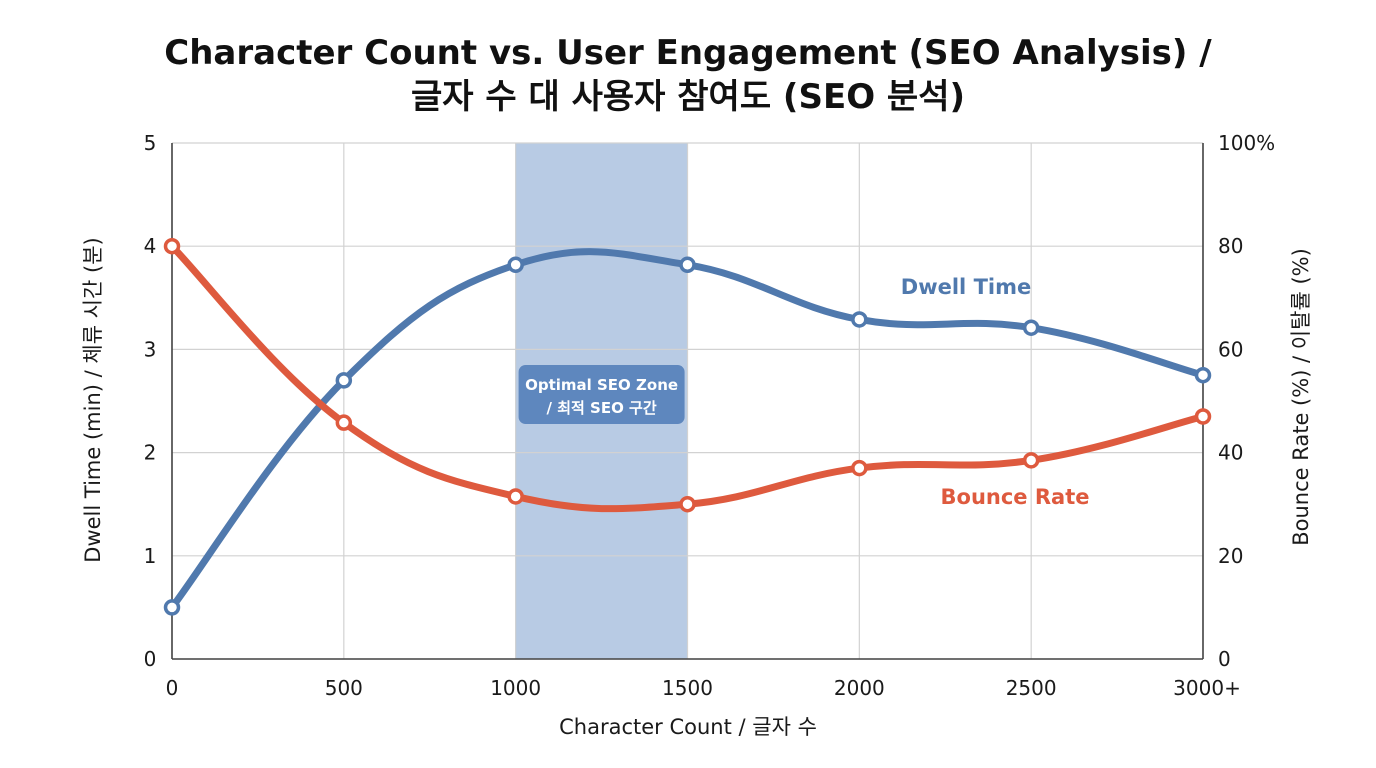  What do you see at coordinates (344, 688) in the screenshot?
I see `x-tick-label-1: 500` at bounding box center [344, 688].